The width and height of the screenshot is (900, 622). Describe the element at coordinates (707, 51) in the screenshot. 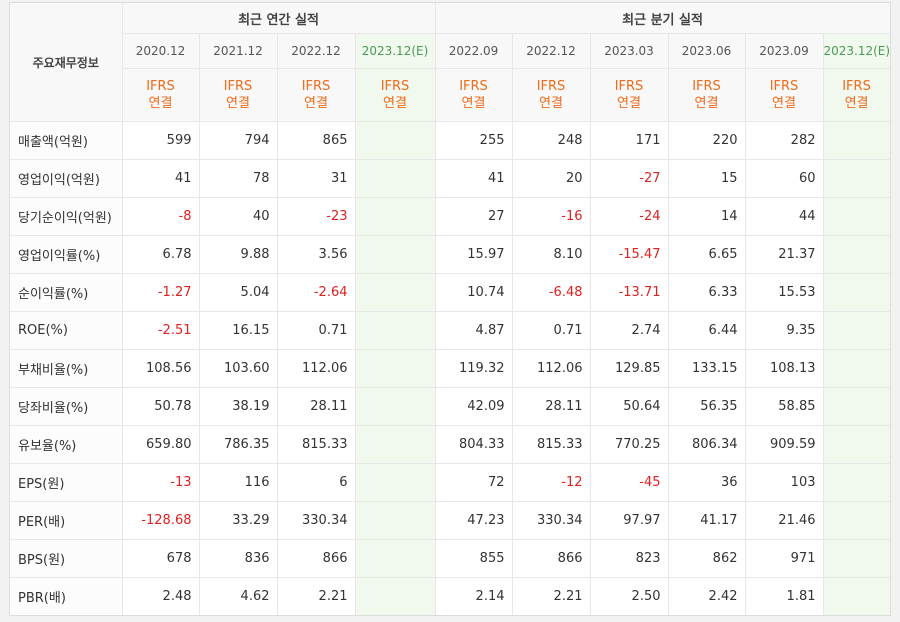

I see `period-date: 2023.06` at that location.